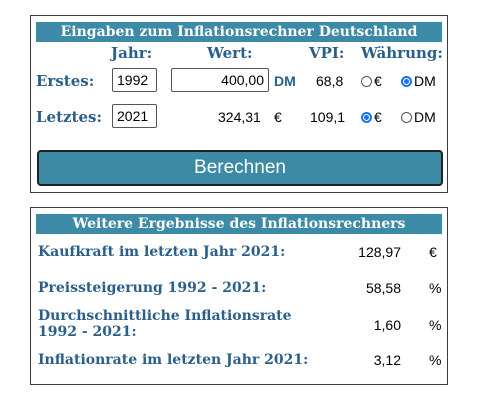  What do you see at coordinates (387, 325) in the screenshot?
I see `result-value-average-inflation: 1,60` at bounding box center [387, 325].